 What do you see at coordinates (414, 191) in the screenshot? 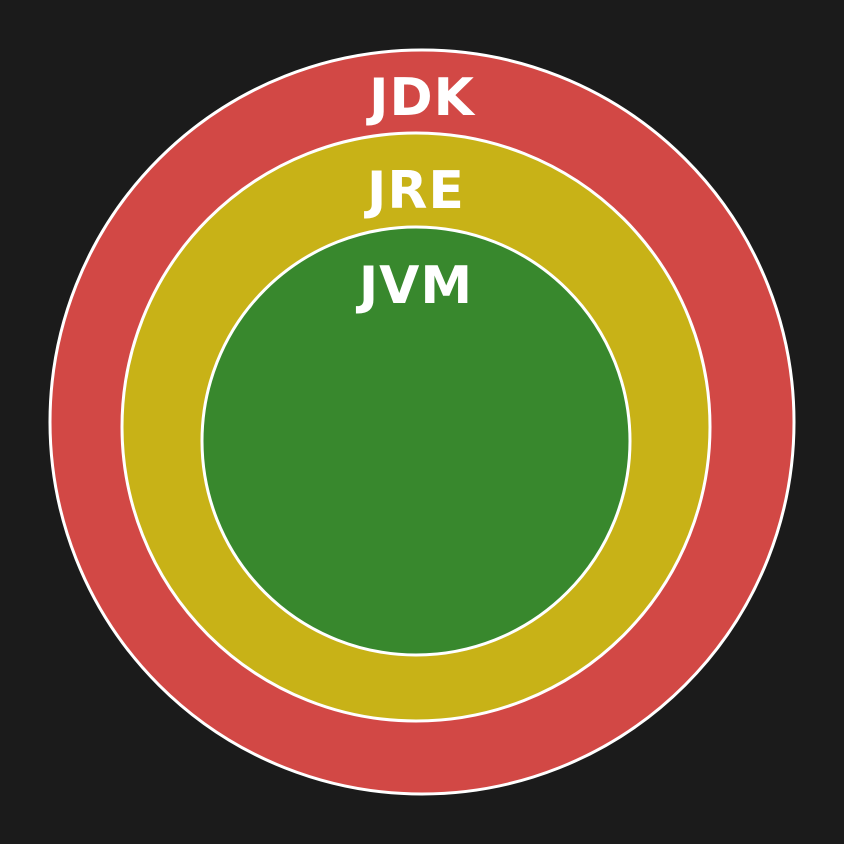
I see `jre-label: JRE` at bounding box center [414, 191].